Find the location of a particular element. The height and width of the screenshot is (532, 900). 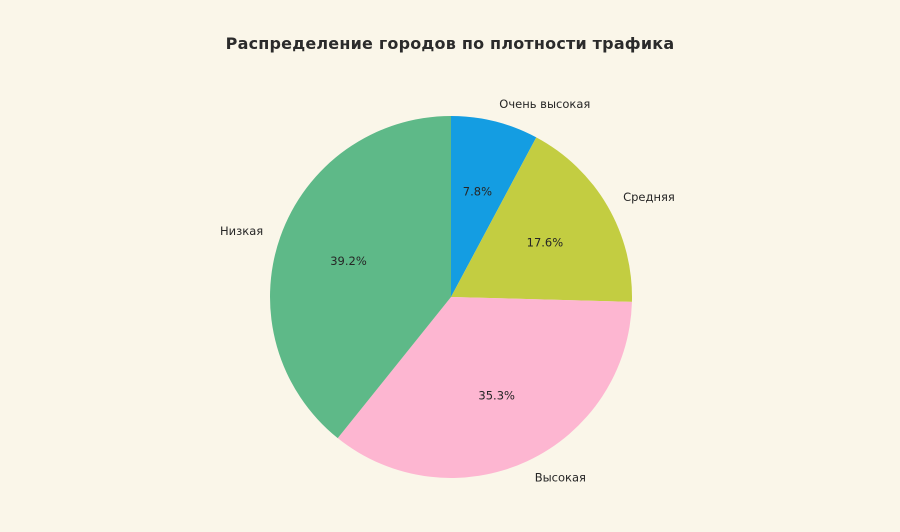

slice-percent-label-3: 39.2% is located at coordinates (348, 261).